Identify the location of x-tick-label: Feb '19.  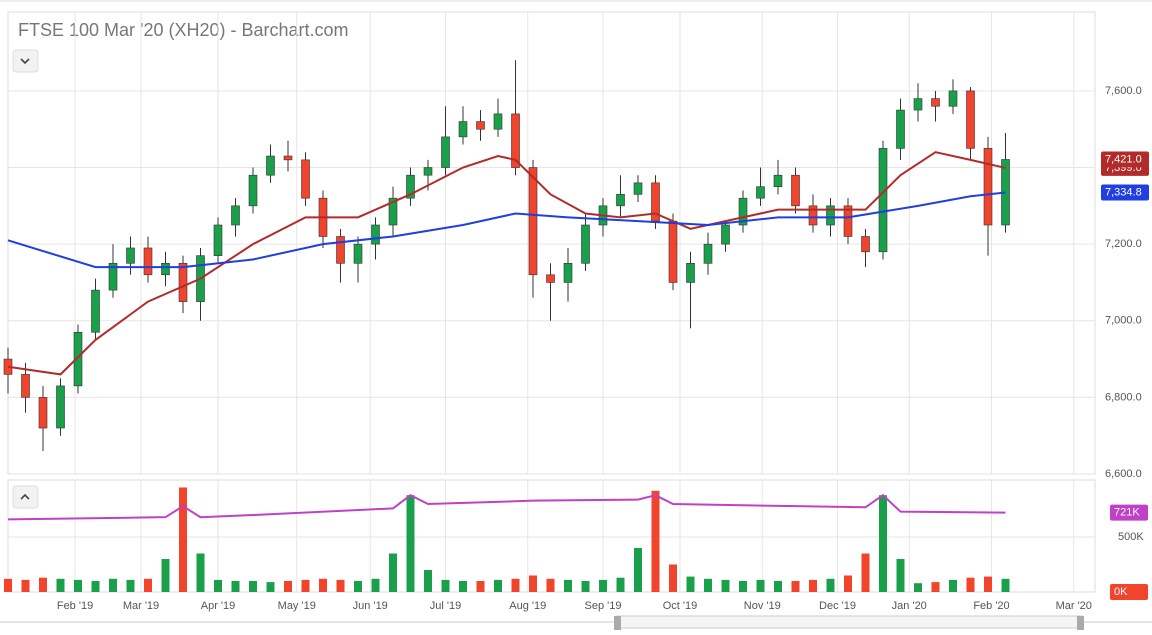
(75, 606).